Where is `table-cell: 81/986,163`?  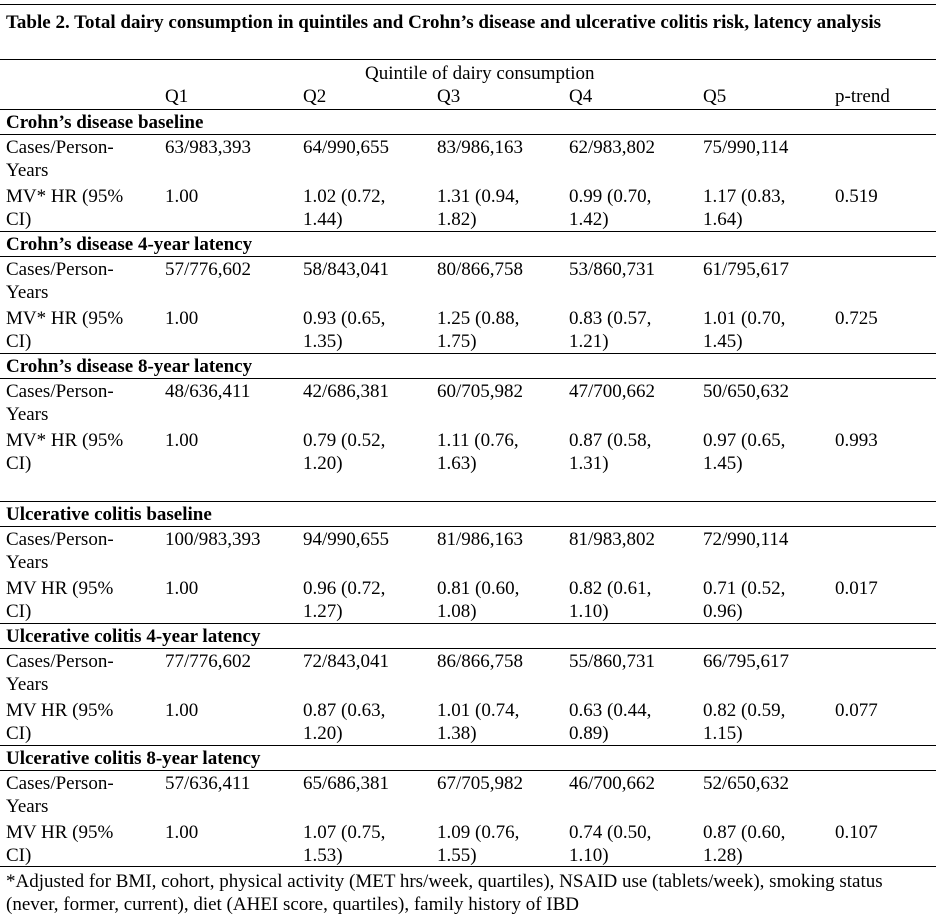 table-cell: 81/986,163 is located at coordinates (480, 539).